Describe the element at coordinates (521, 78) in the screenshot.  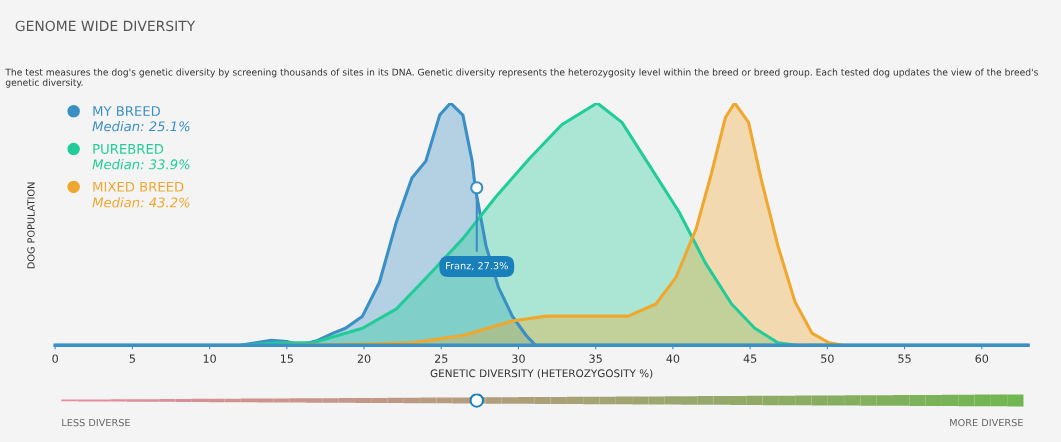
I see `chart-subtitle: The test measures the dog's genetic diversity by screening thousands of sites in its DNA. Genetic diversity represents the heterozygosity level within the breed or breed group. Each tested dog updates the view of the breed's genetic diversity.` at that location.